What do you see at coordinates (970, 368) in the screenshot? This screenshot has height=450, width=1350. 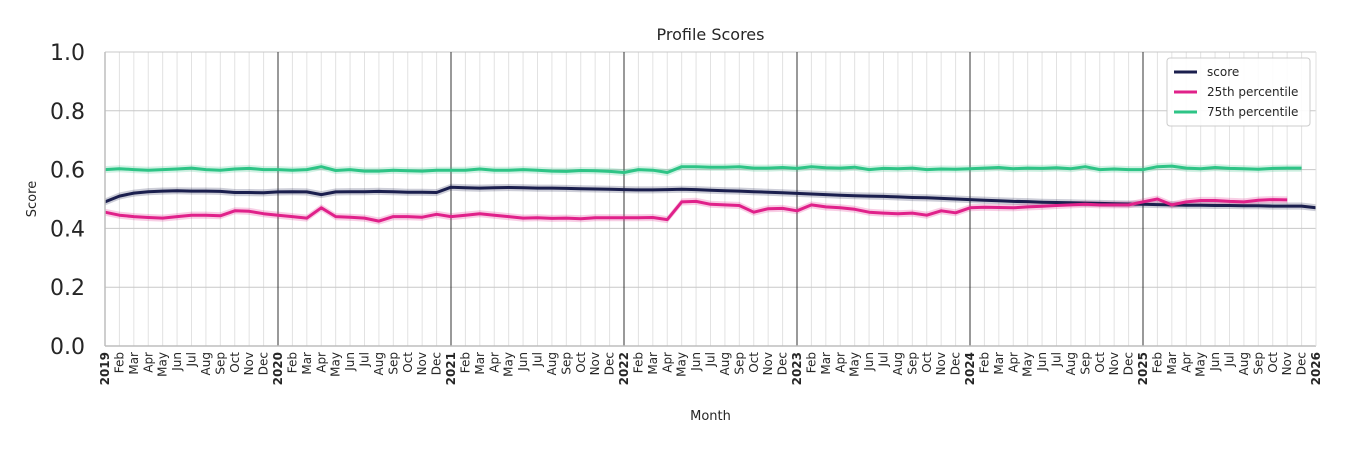 I see `x-tick-year: 2024` at bounding box center [970, 368].